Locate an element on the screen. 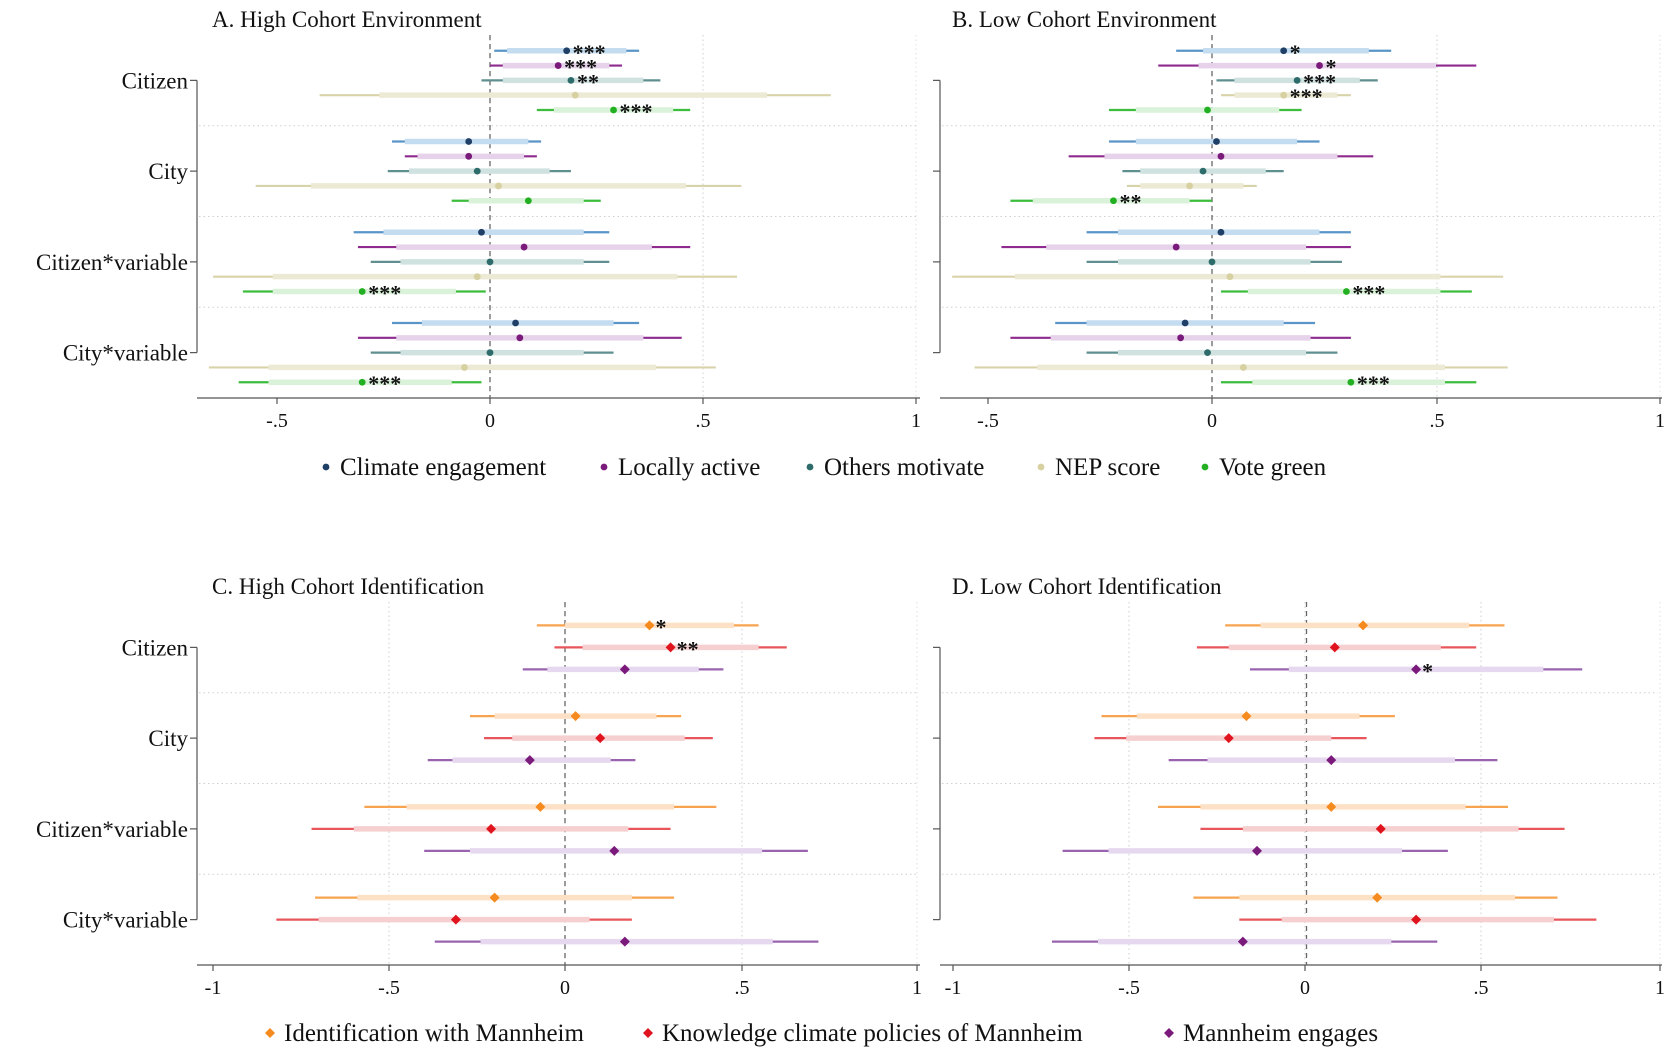 The height and width of the screenshot is (1057, 1672). panel-title: A. High Cohort Environment is located at coordinates (347, 19).